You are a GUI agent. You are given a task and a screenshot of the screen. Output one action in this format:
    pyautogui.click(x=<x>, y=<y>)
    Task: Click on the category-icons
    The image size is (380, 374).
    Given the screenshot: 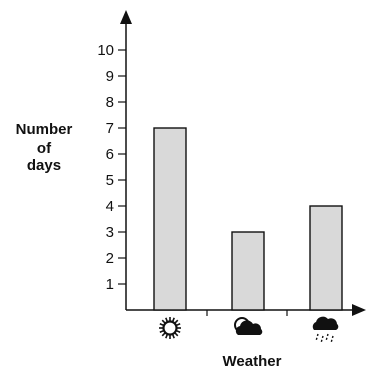 What is the action you would take?
    pyautogui.click(x=249, y=330)
    